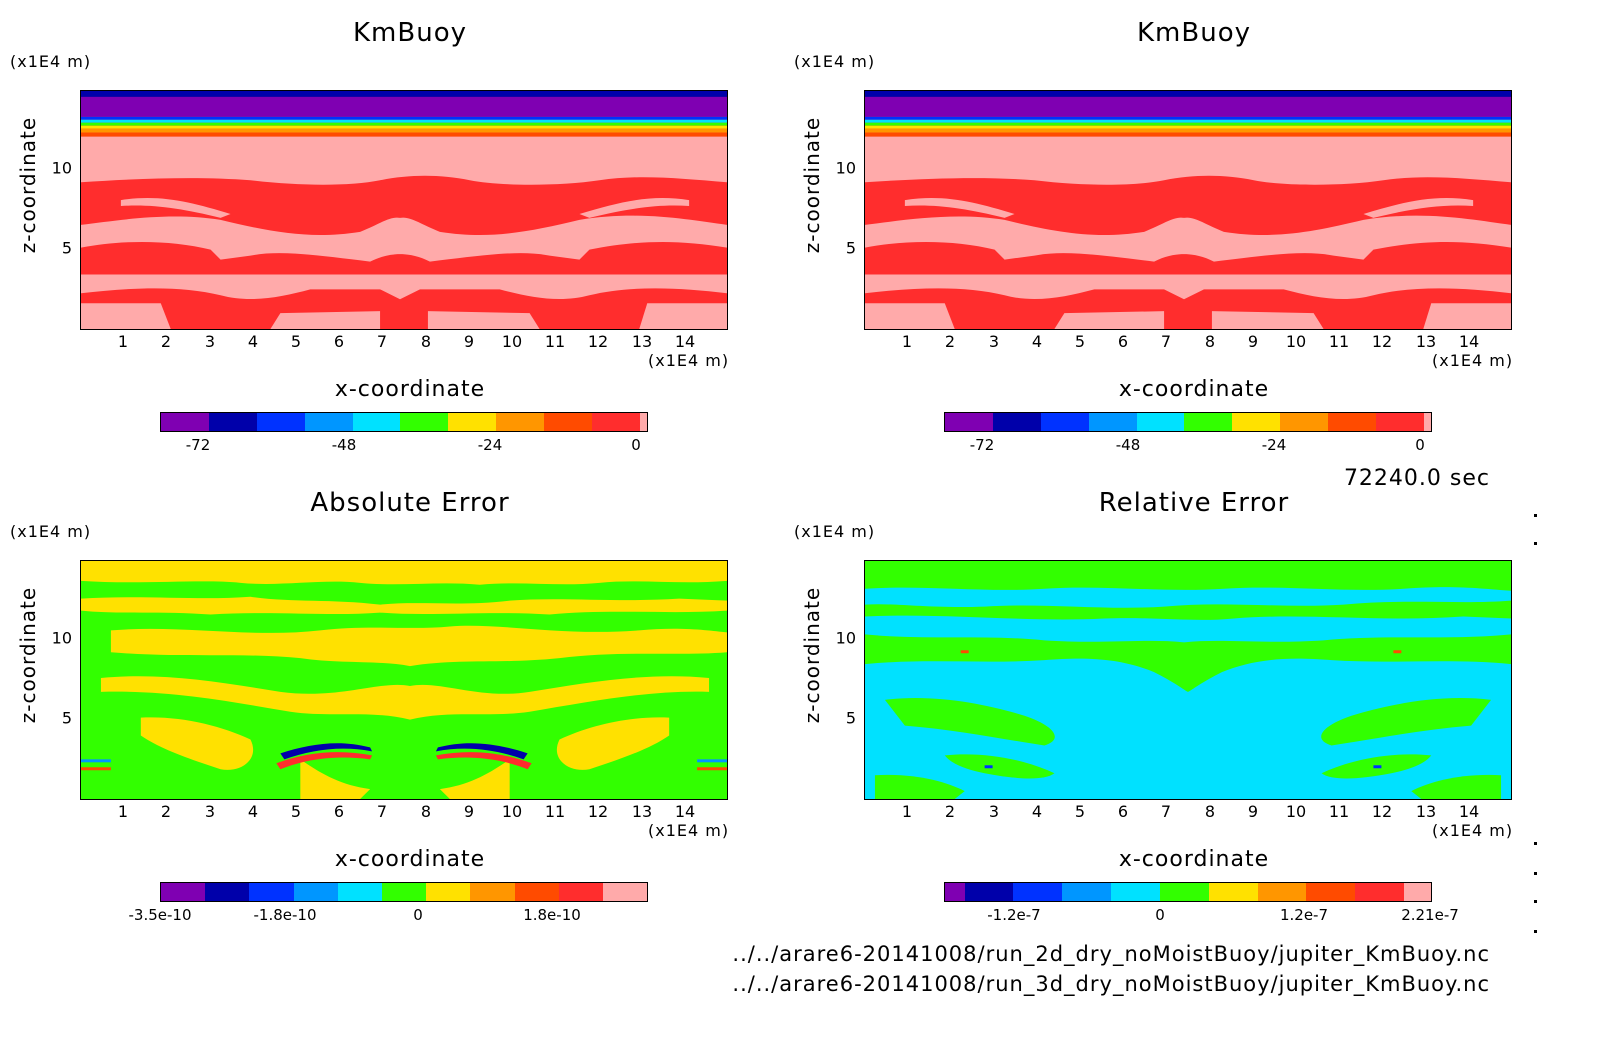  What do you see at coordinates (512, 811) in the screenshot?
I see `x-tick: 10` at bounding box center [512, 811].